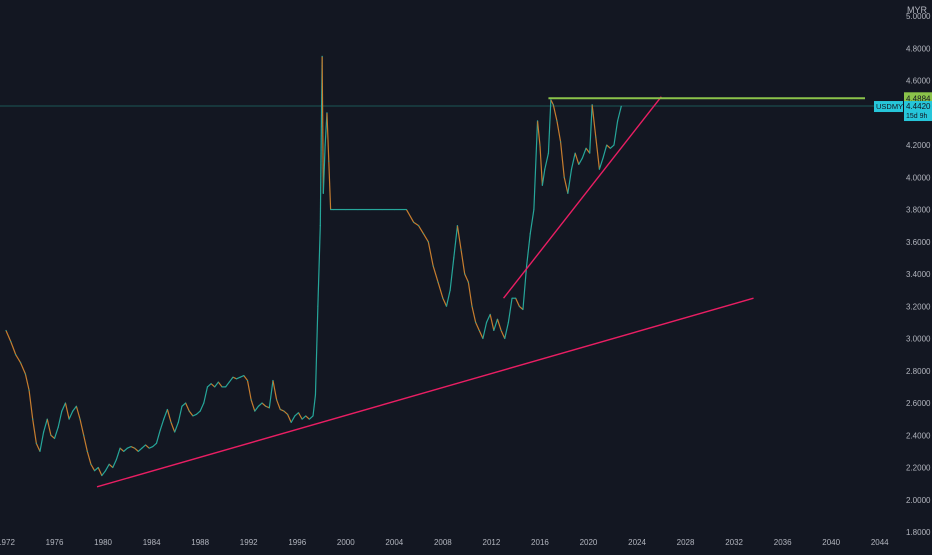  Describe the element at coordinates (918, 98) in the screenshot. I see `resistance-price-label: 4.4884` at that location.